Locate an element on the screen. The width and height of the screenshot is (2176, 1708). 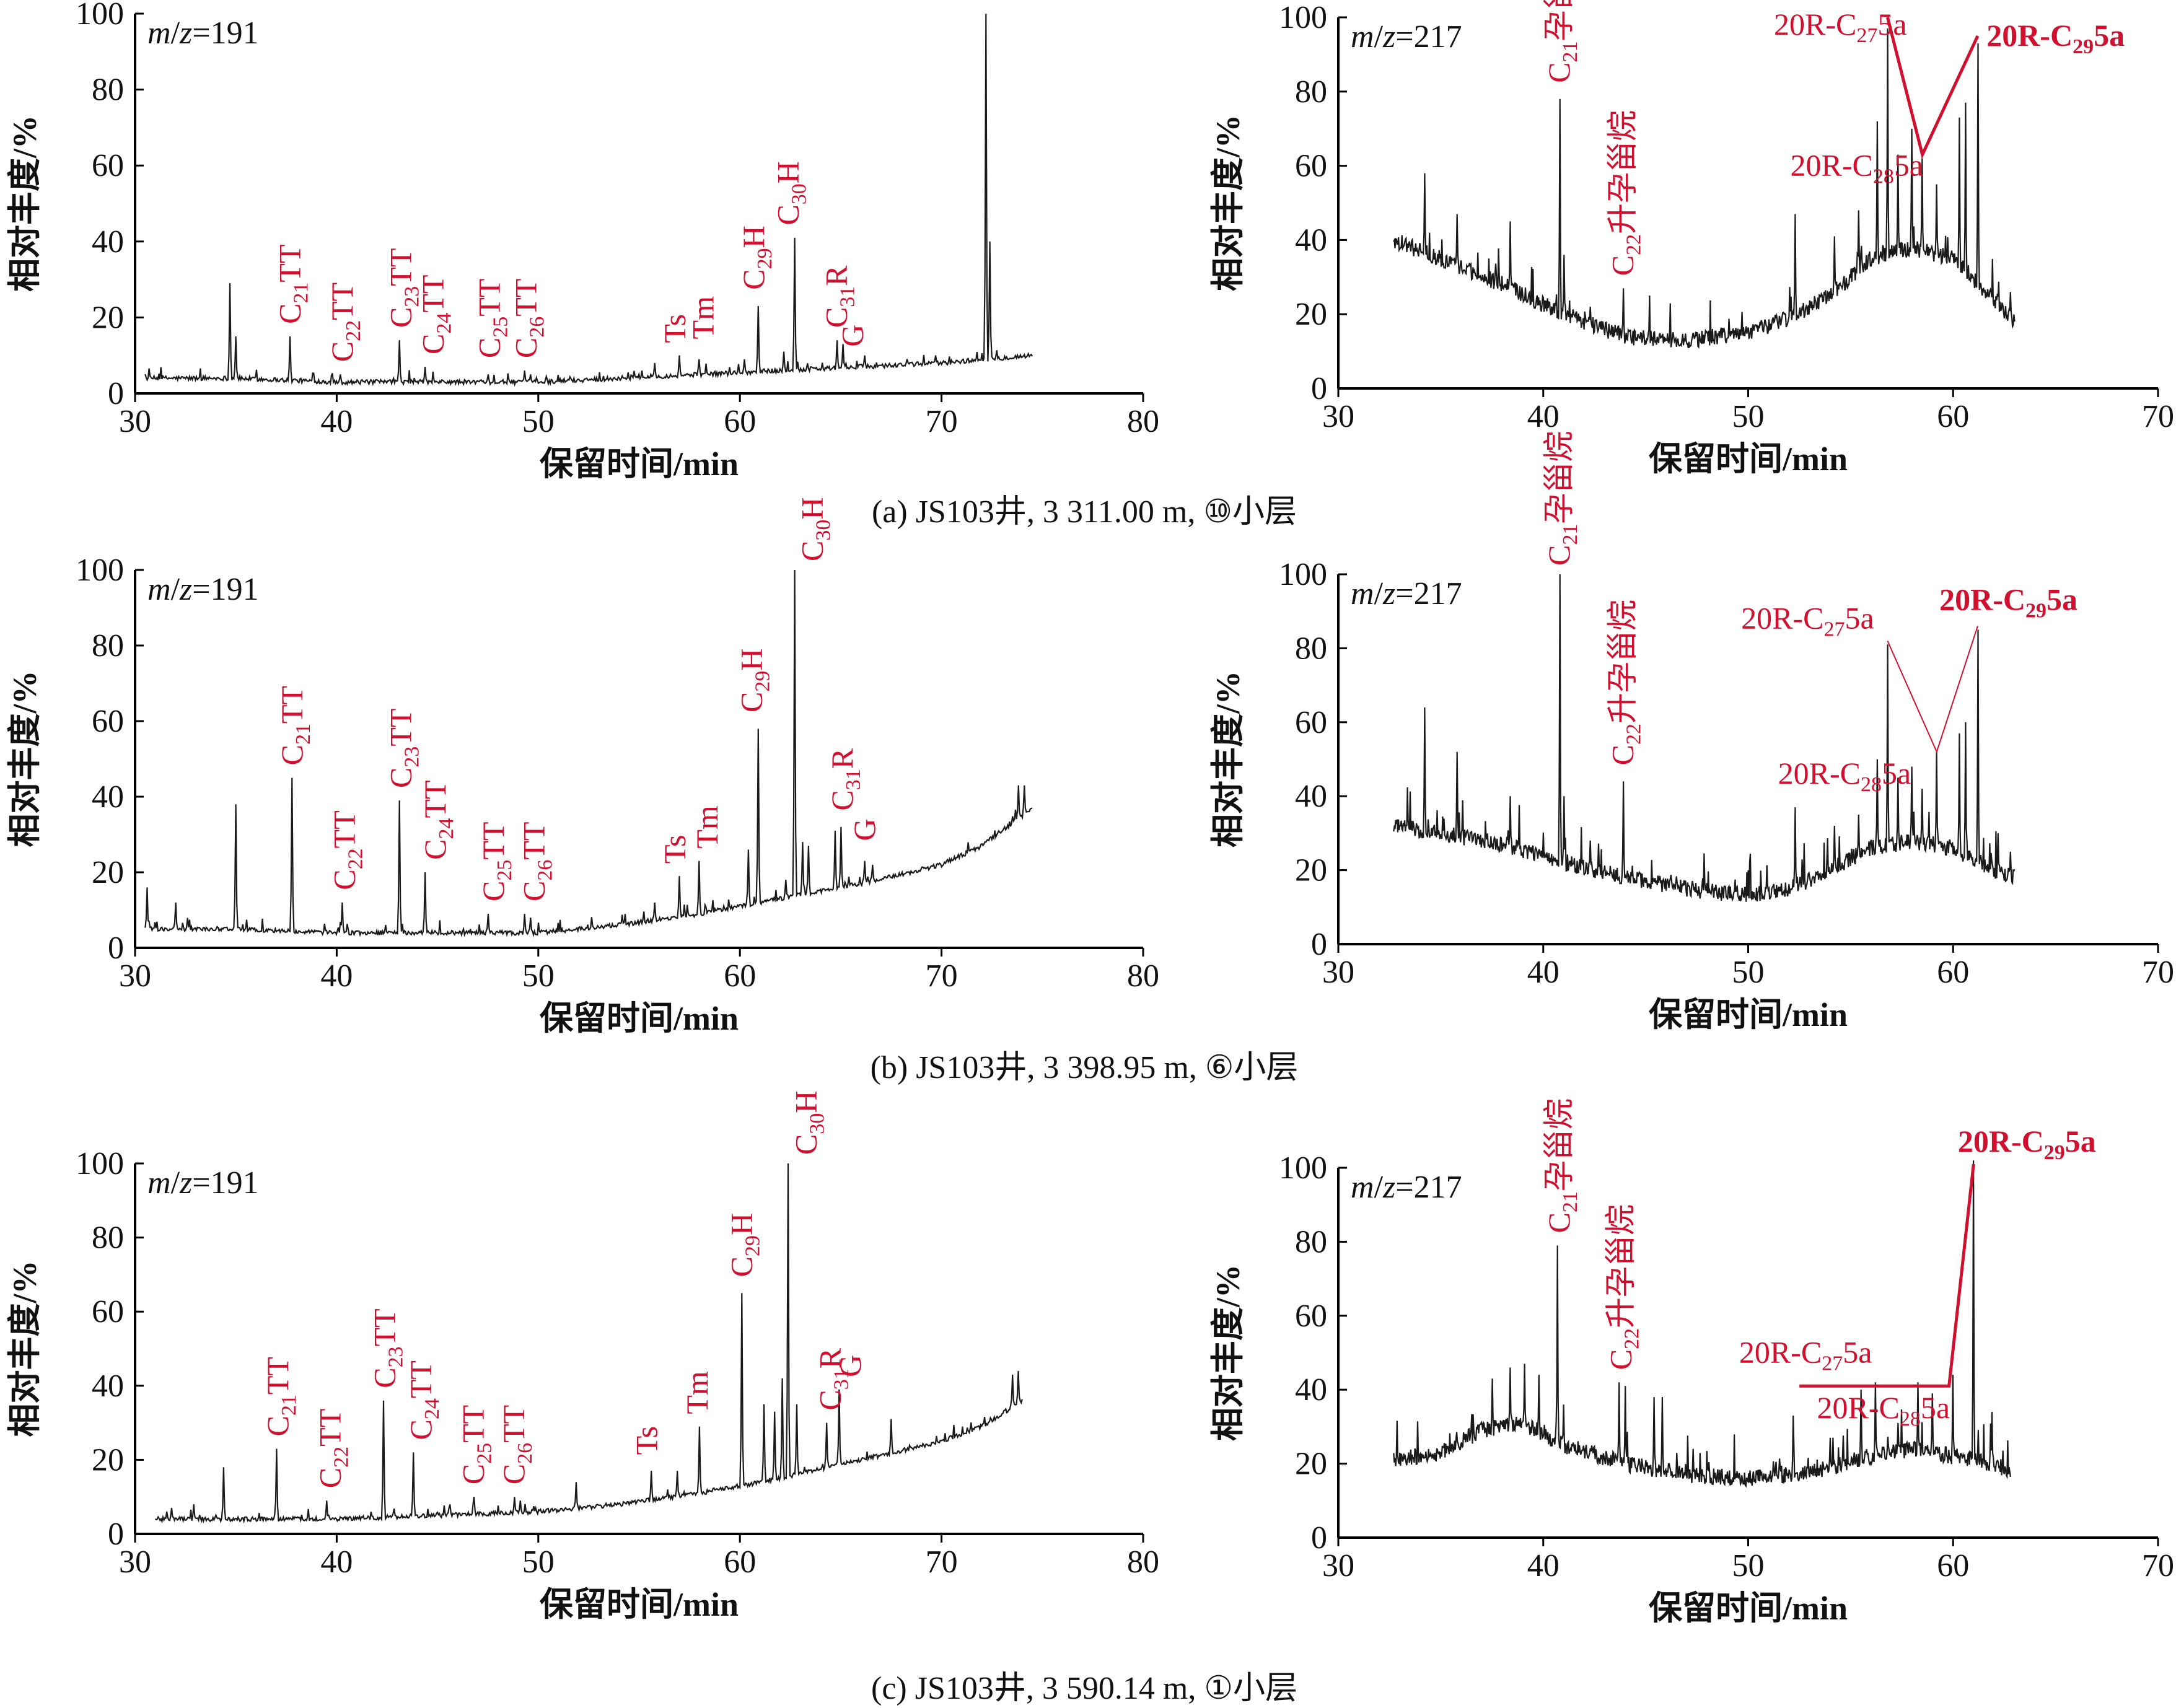
x-tick-label: 80 is located at coordinates (1143, 421).